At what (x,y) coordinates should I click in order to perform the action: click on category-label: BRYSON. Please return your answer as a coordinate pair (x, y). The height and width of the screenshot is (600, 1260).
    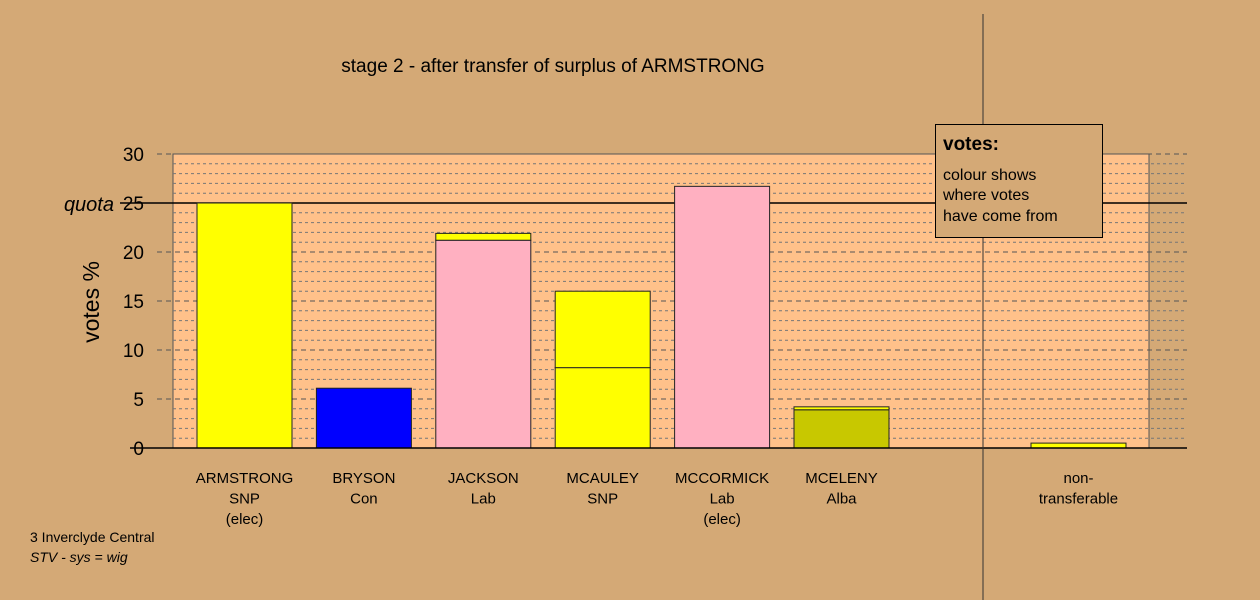
    Looking at the image, I should click on (363, 478).